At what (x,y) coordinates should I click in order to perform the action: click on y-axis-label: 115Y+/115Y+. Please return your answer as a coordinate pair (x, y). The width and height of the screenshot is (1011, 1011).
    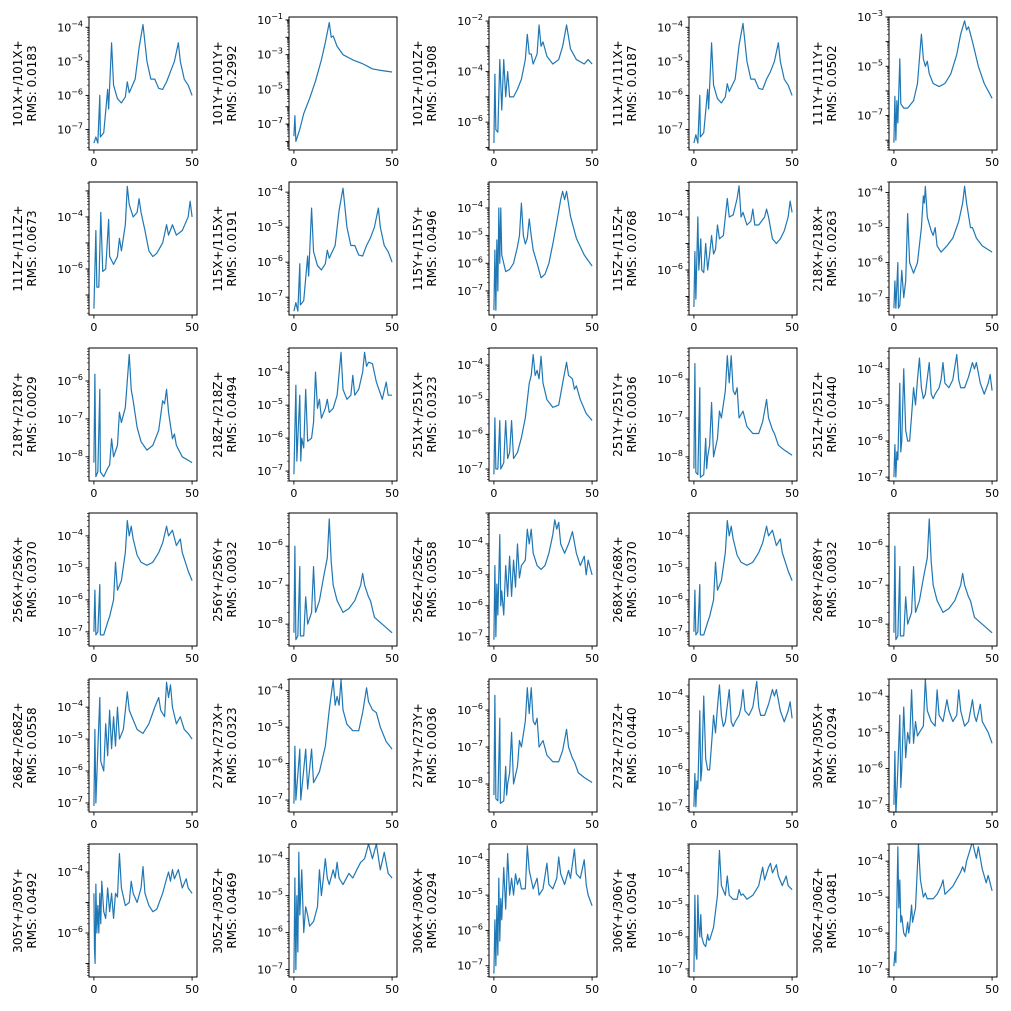
    Looking at the image, I should click on (418, 248).